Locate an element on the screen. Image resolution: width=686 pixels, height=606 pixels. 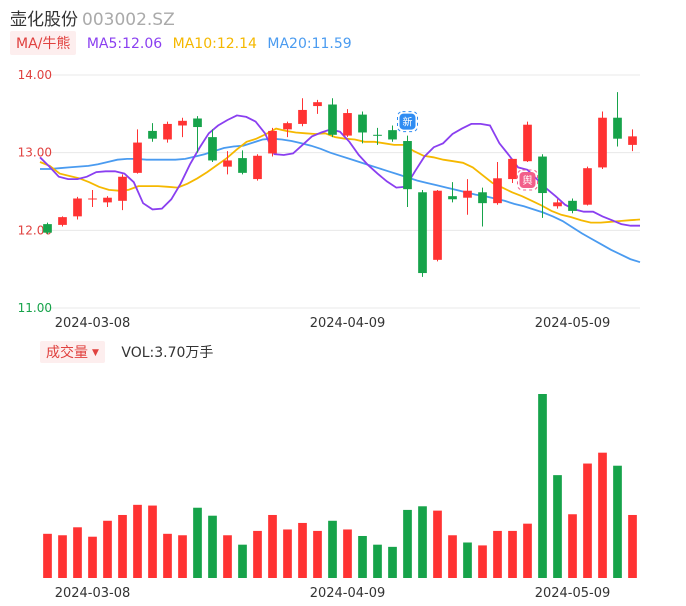
news-icon: 新 is located at coordinates (407, 122).